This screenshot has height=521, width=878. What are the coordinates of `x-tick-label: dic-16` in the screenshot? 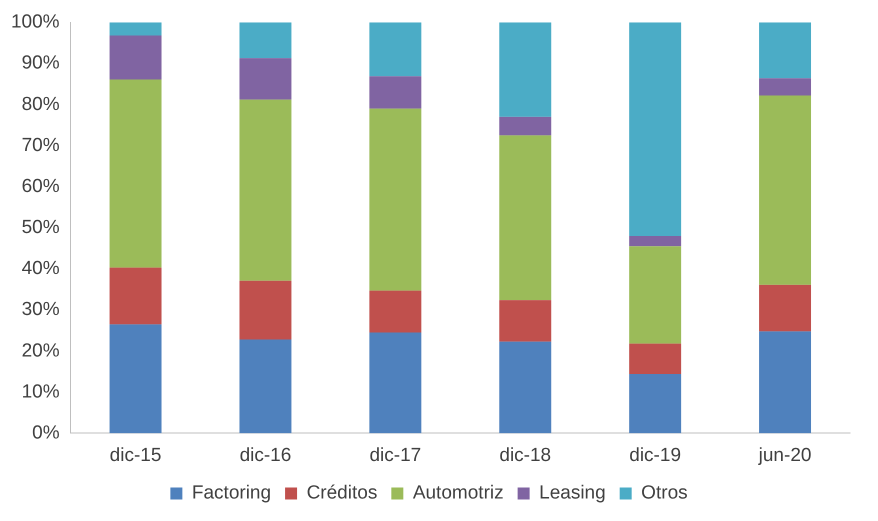 It's located at (266, 455).